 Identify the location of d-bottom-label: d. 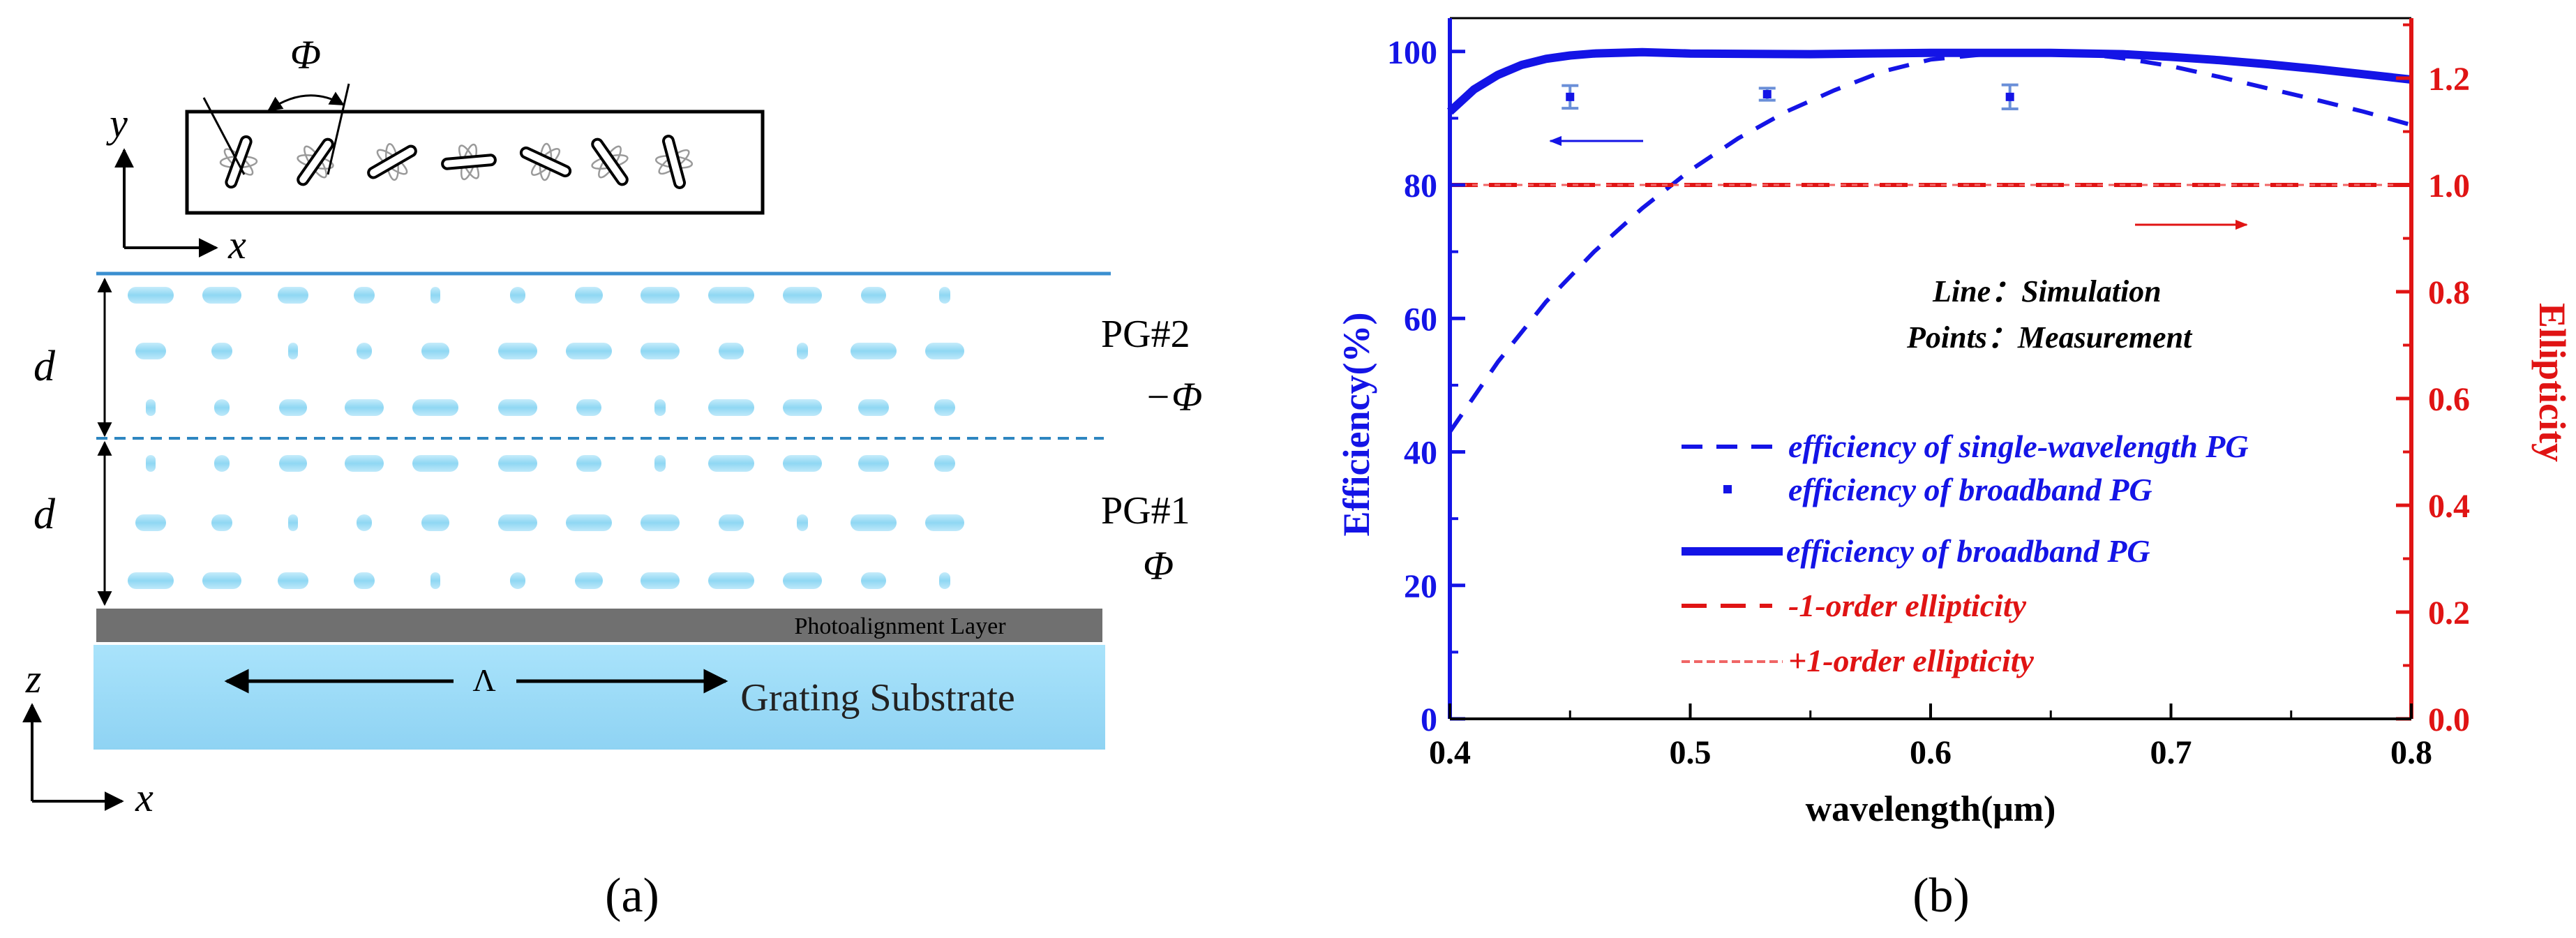
(44, 514).